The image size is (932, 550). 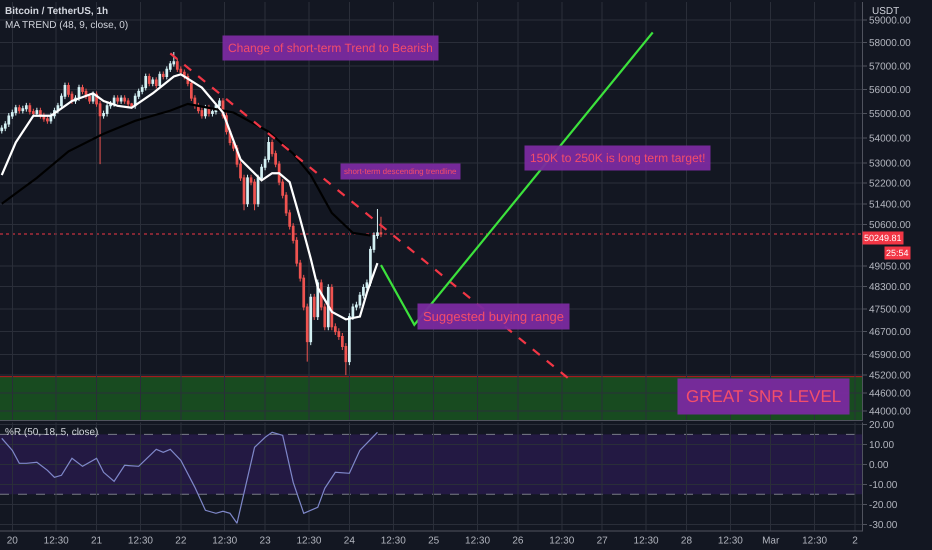 What do you see at coordinates (518, 540) in the screenshot?
I see `x-tick-label: 26` at bounding box center [518, 540].